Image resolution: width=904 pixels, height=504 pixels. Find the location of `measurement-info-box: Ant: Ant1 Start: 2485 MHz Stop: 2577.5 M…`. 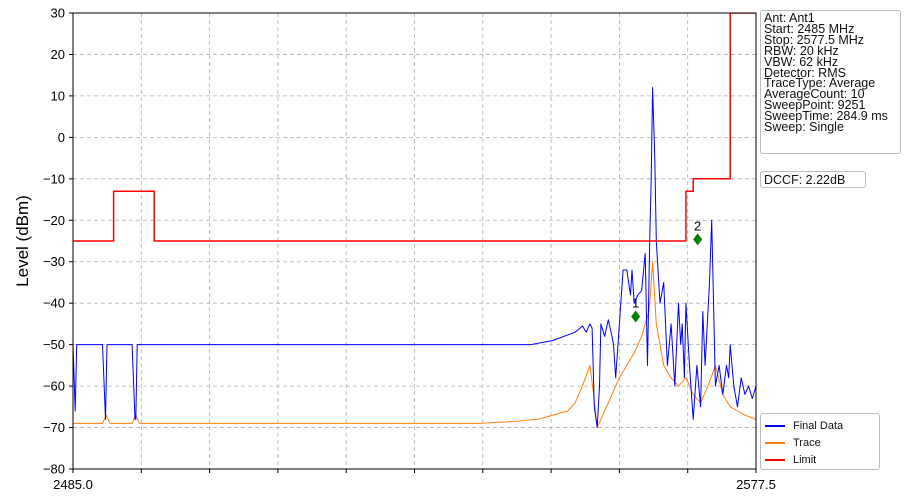

measurement-info-box: Ant: Ant1 Start: 2485 MHz Stop: 2577.5 M… is located at coordinates (830, 82).